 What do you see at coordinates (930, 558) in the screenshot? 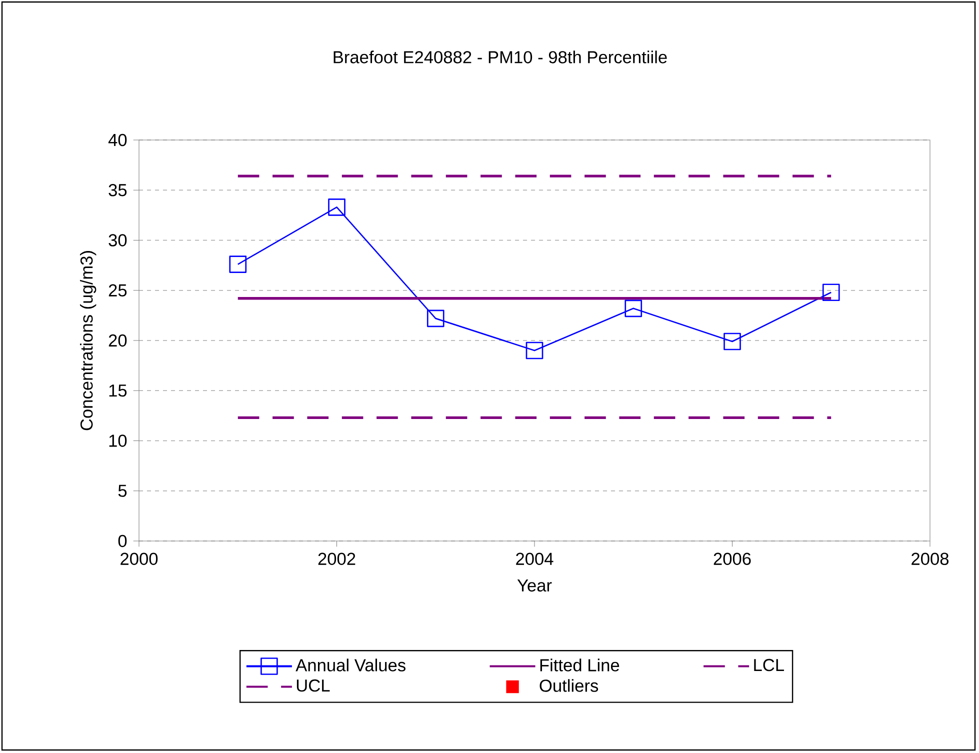
I see `x-tick-label: 2008` at bounding box center [930, 558].